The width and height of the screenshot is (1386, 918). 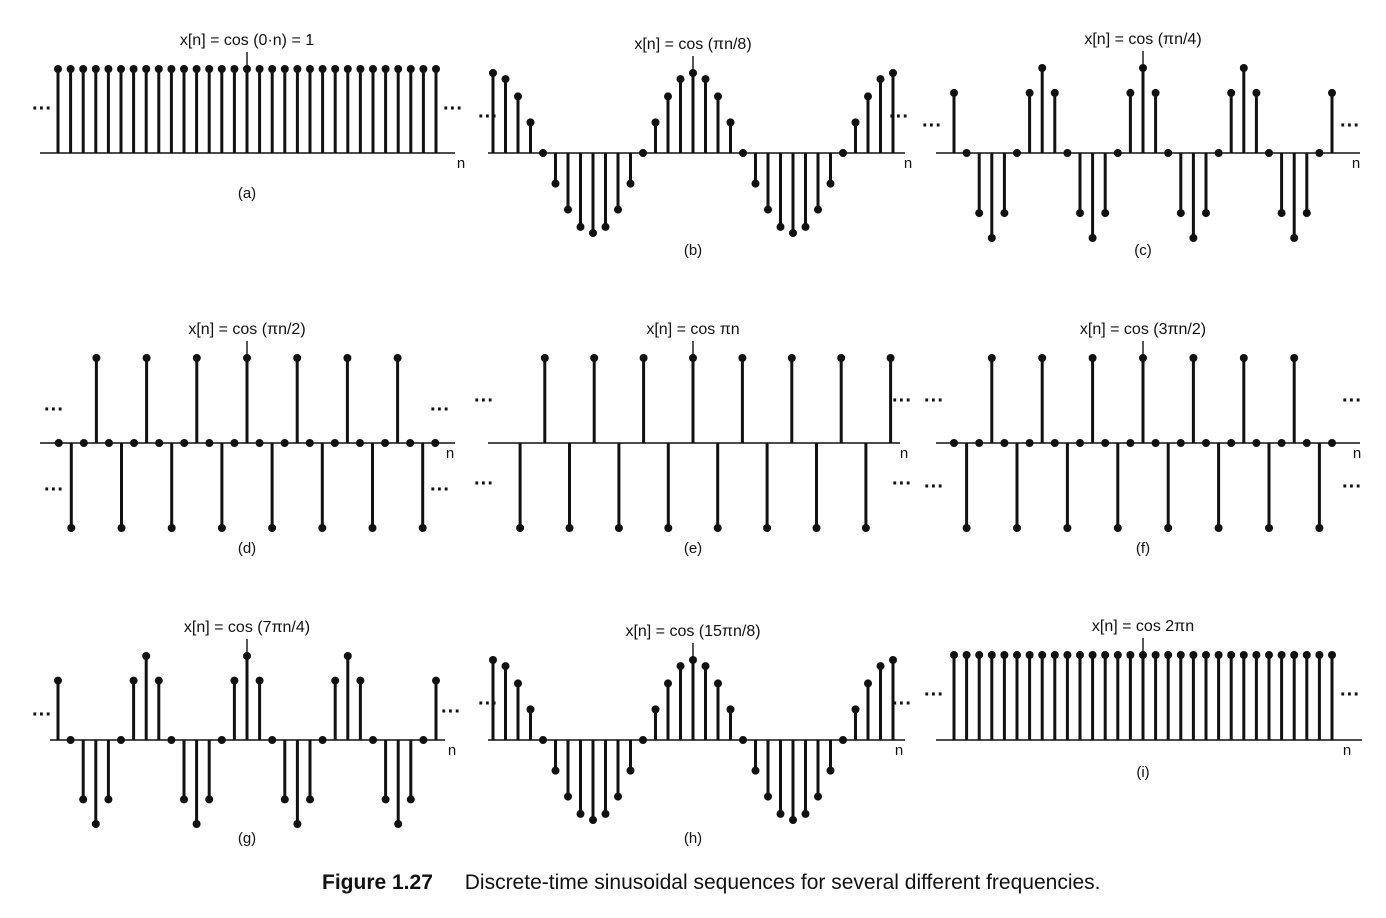 I want to click on panel-title: x[n] = cos (πn/8), so click(x=692, y=44).